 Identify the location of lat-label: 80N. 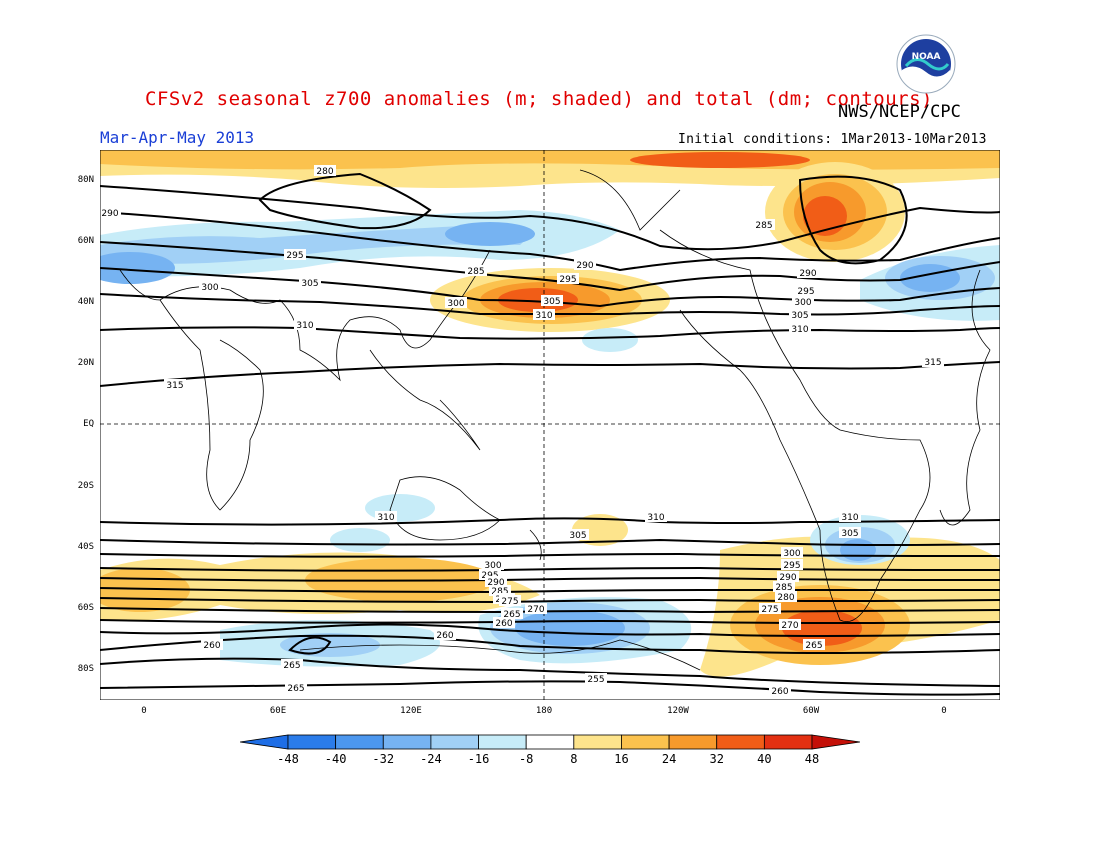
(85, 180).